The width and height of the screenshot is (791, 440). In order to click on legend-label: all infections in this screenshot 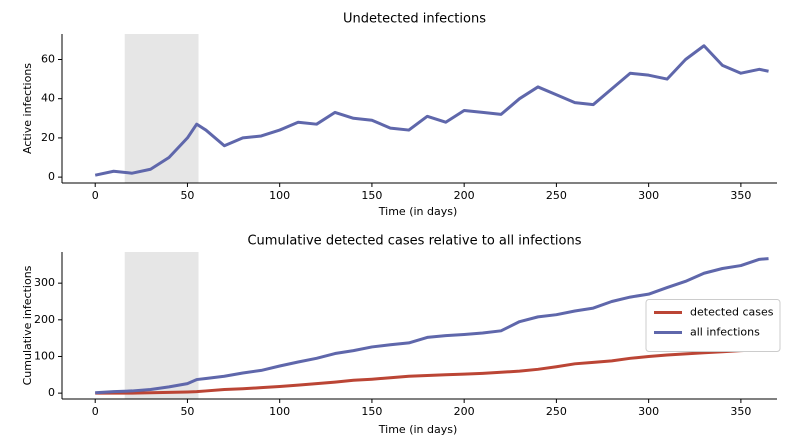, I will do `click(725, 332)`.